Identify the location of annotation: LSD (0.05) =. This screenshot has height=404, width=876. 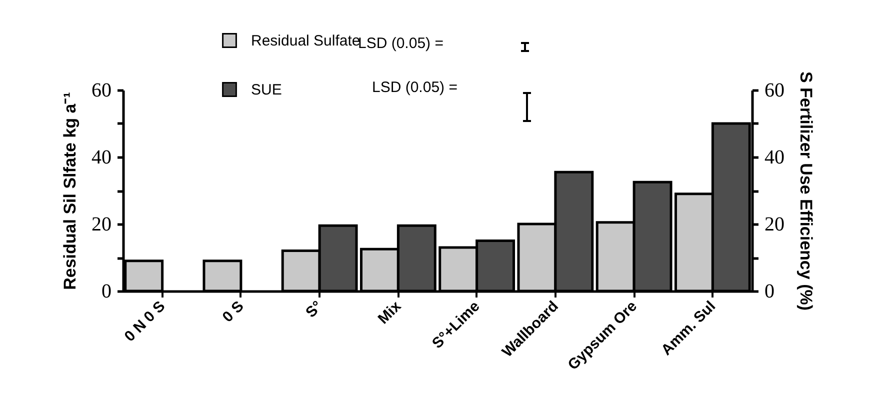
(415, 87).